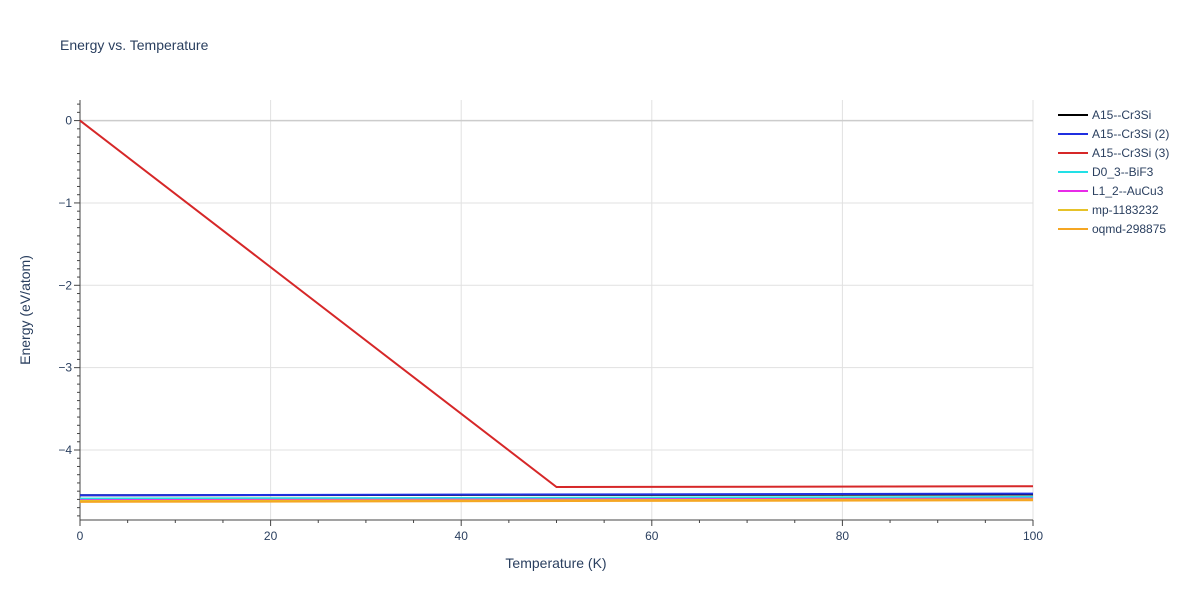 The height and width of the screenshot is (600, 1200). I want to click on legend-label: A15--Cr3Si (2), so click(1130, 134).